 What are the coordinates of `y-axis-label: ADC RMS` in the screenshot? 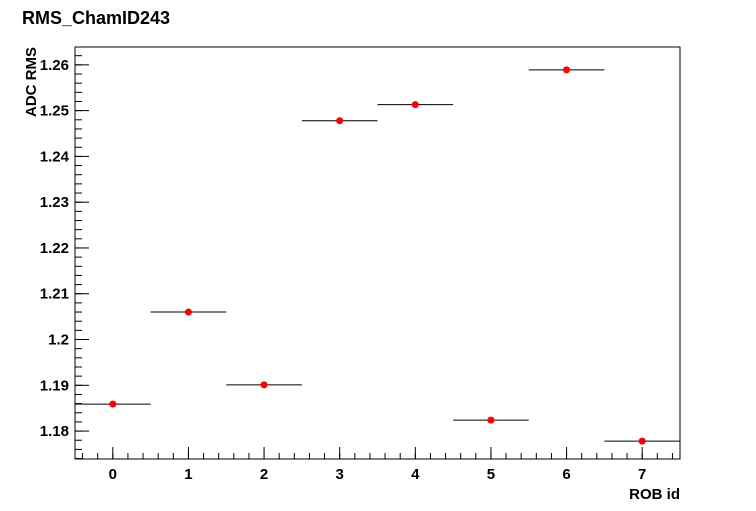 It's located at (31, 82).